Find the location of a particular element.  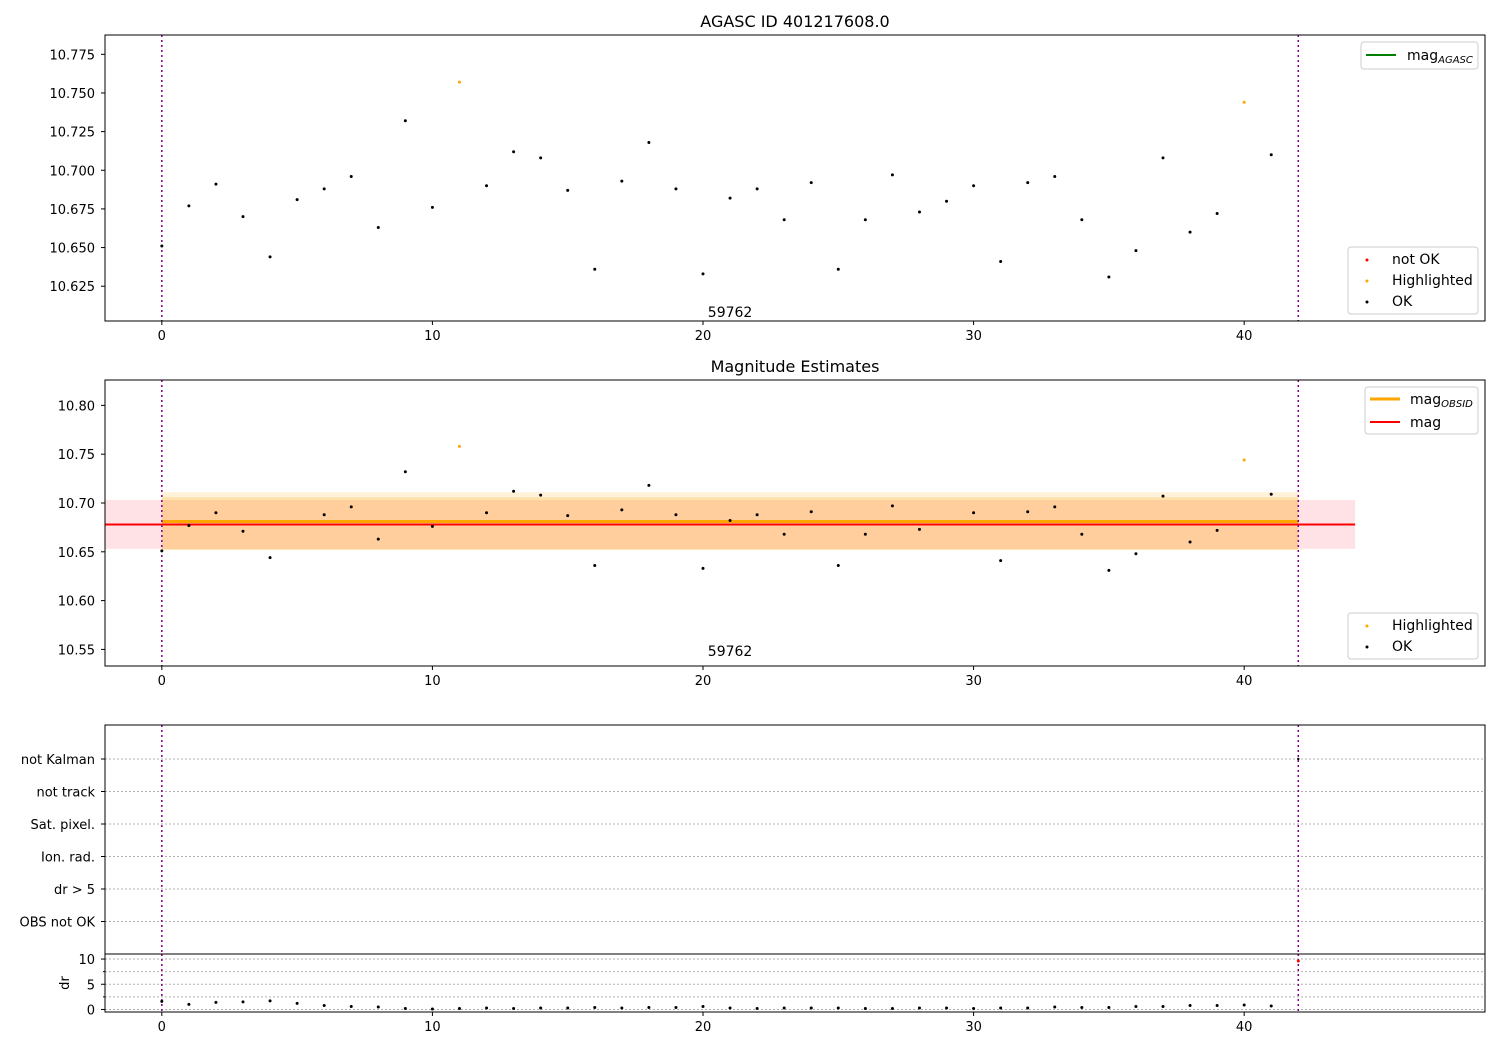

legend-label-highlighted: Highlighted is located at coordinates (1432, 281).